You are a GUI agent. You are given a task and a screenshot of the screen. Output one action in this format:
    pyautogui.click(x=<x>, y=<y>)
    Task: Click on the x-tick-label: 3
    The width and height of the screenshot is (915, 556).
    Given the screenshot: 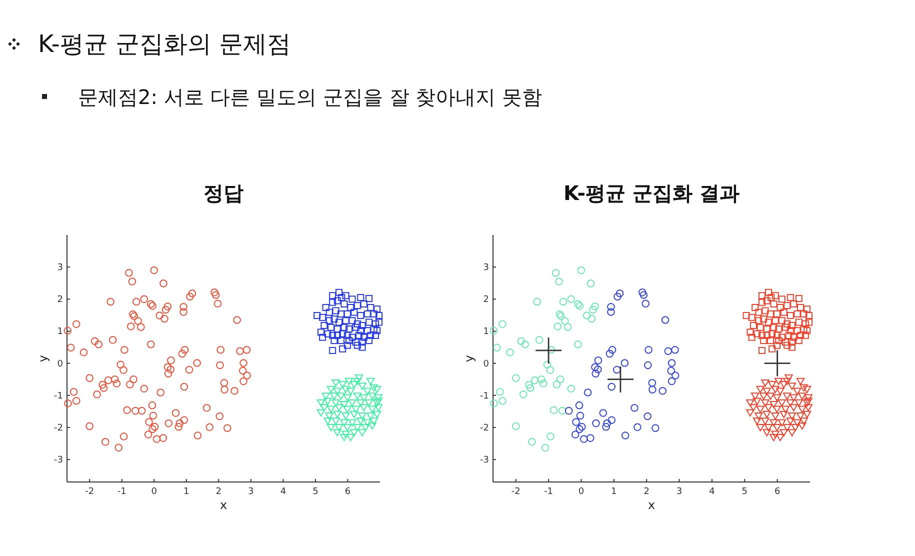 What is the action you would take?
    pyautogui.click(x=679, y=492)
    